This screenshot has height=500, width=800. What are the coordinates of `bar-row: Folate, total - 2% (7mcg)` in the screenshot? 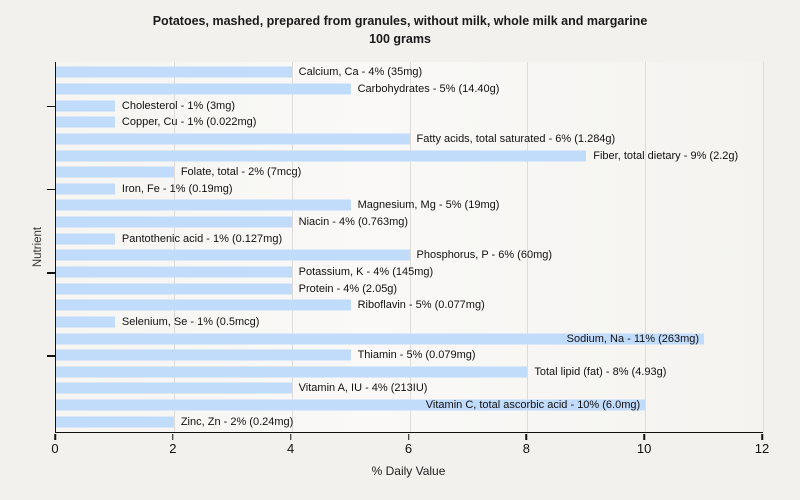 It's located at (409, 172).